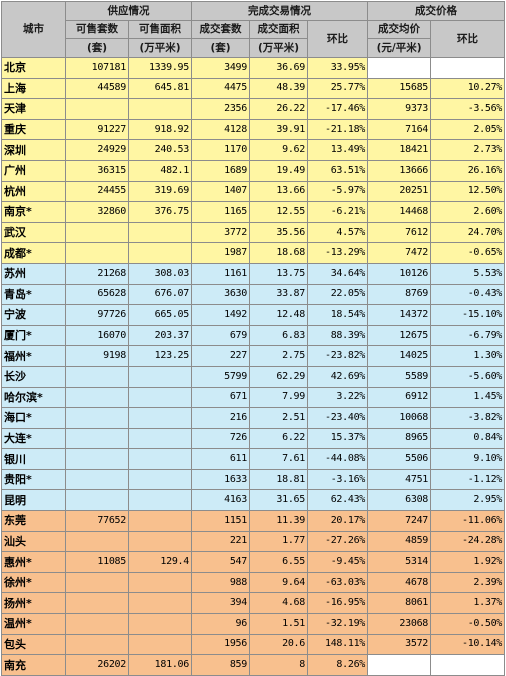  I want to click on deal-area-cell: 18.81, so click(278, 479).